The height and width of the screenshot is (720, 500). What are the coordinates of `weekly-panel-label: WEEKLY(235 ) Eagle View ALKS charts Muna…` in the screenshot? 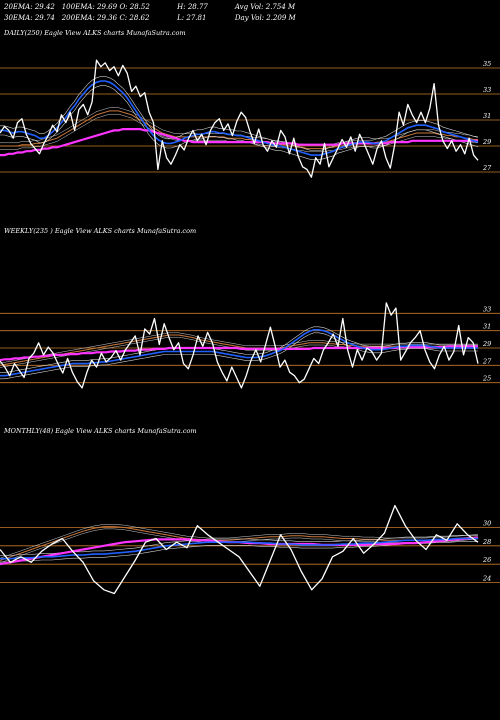 It's located at (100, 231).